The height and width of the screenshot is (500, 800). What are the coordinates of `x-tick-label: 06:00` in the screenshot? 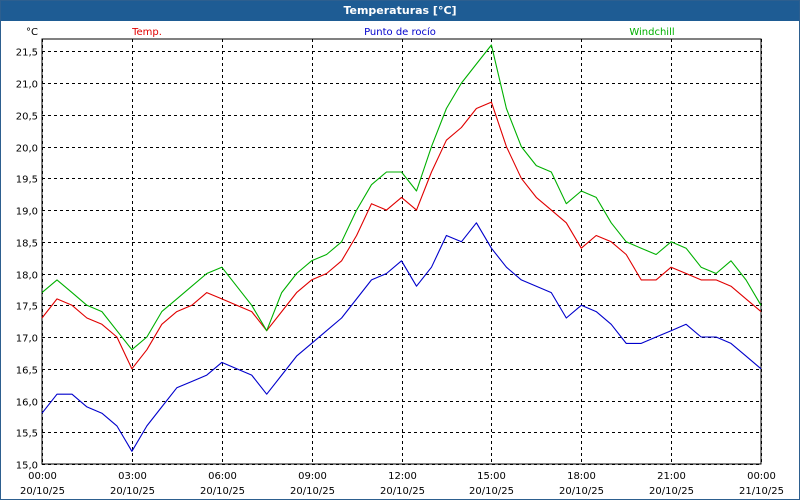 It's located at (222, 476).